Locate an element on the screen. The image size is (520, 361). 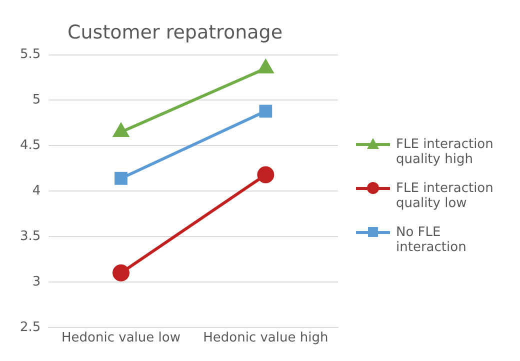
y-tick-label: 5.5 is located at coordinates (30, 54).